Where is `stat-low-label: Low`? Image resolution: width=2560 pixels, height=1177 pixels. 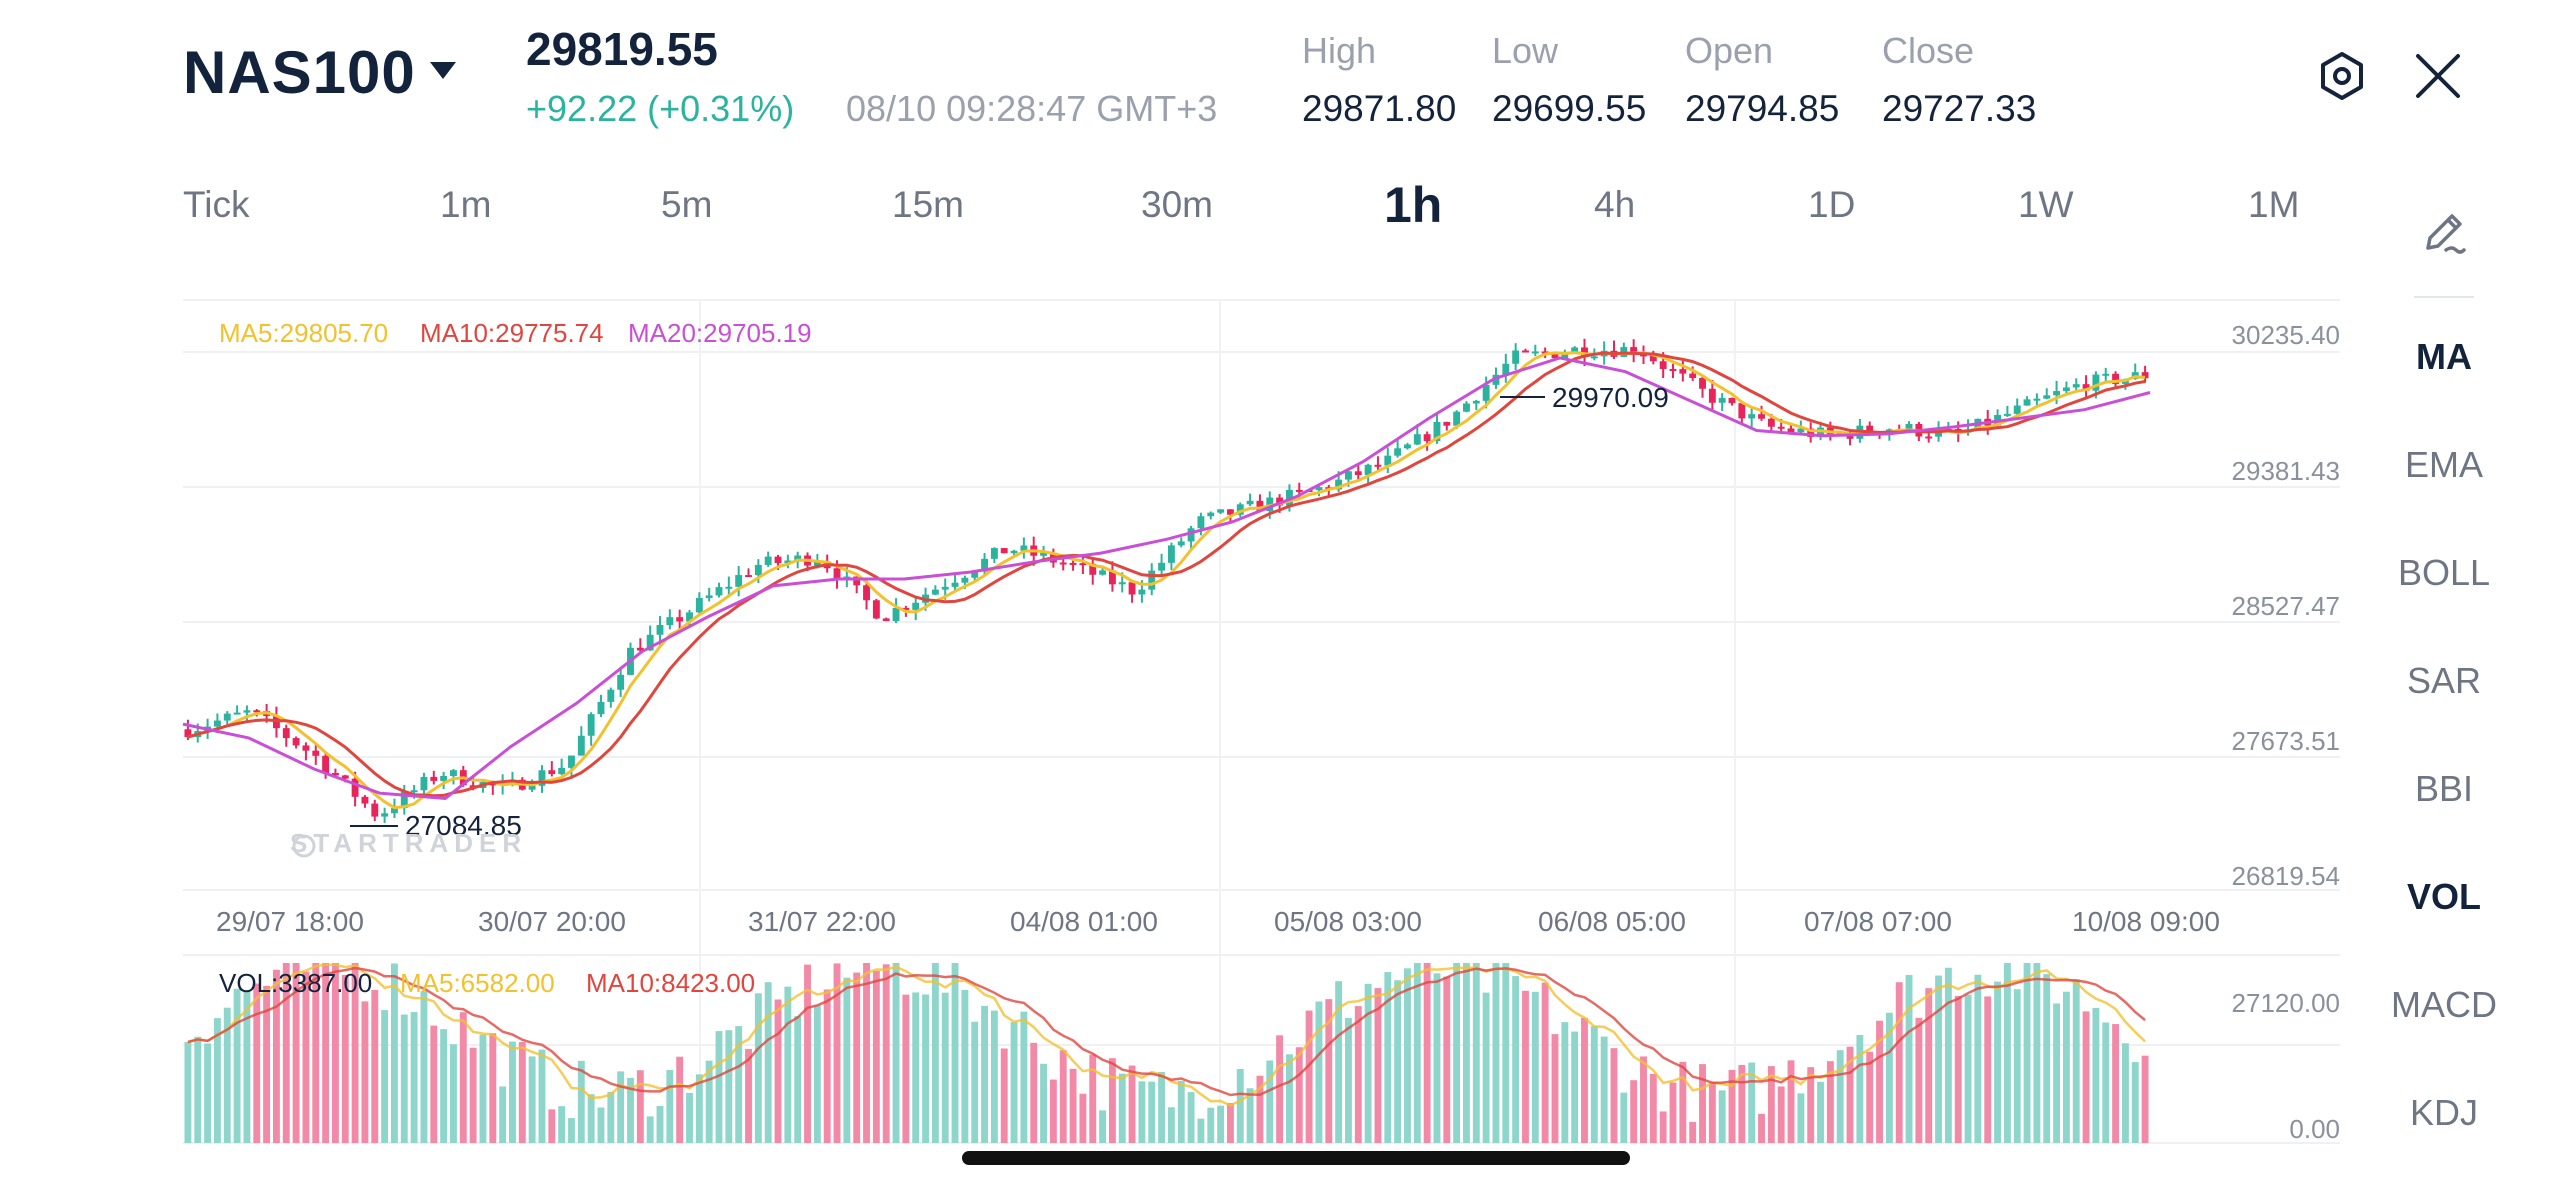 stat-low-label: Low is located at coordinates (1525, 50).